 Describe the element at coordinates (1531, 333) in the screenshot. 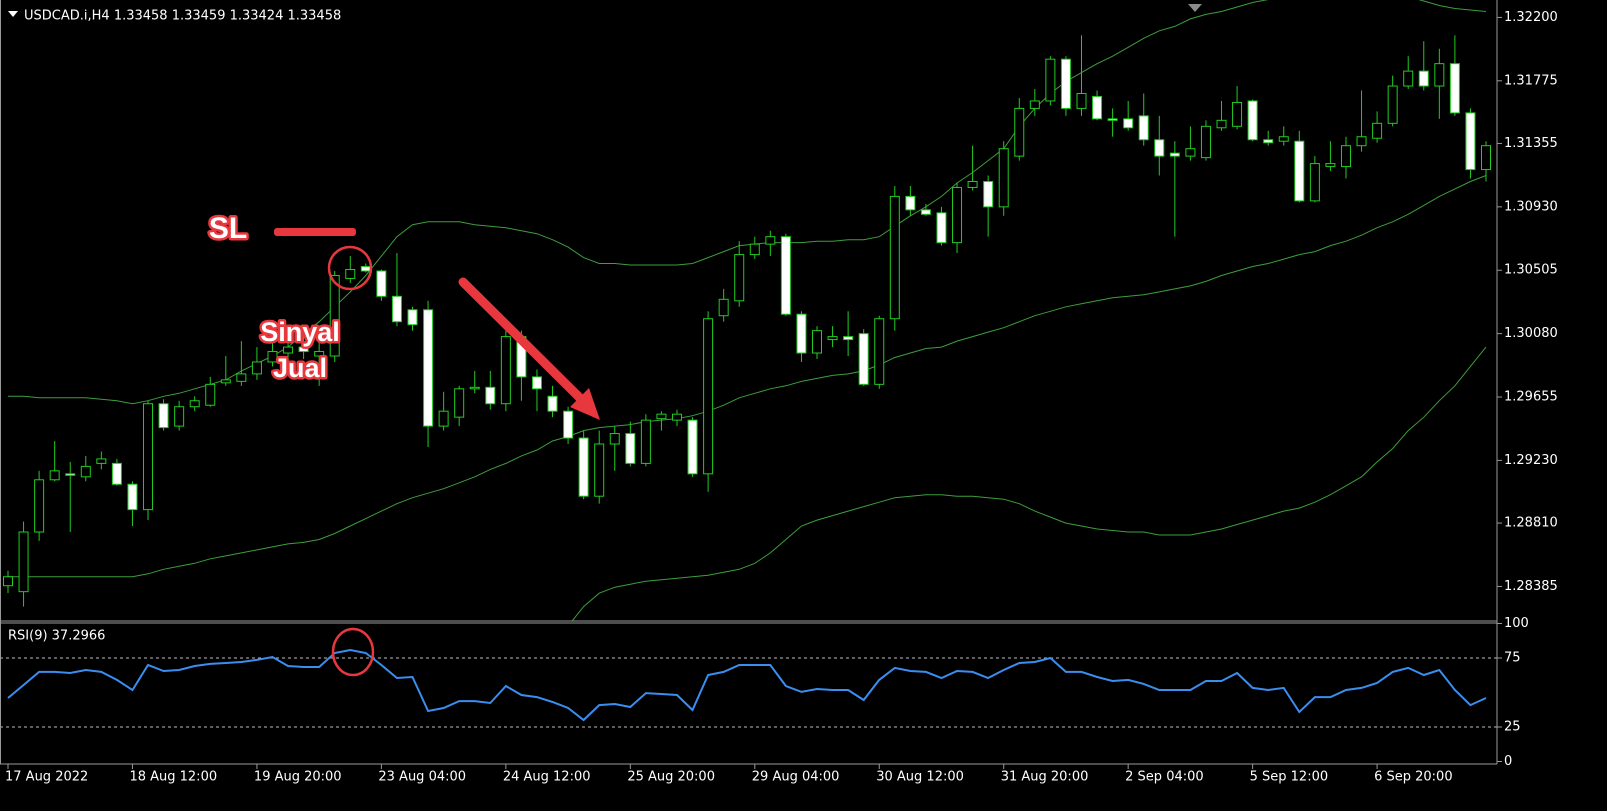

I see `y-tick-label: 1.30080` at that location.